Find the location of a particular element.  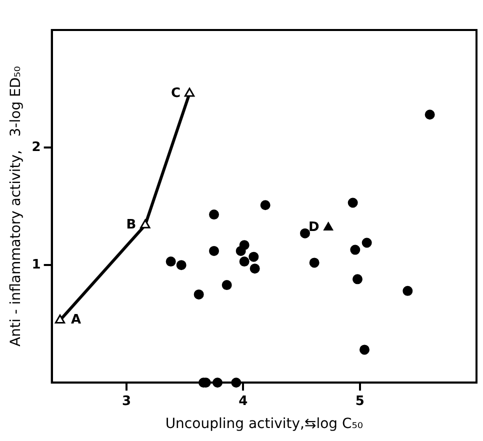

x-axis-title: Uncoupling activity,⇆log C₅₀ is located at coordinates (264, 424).